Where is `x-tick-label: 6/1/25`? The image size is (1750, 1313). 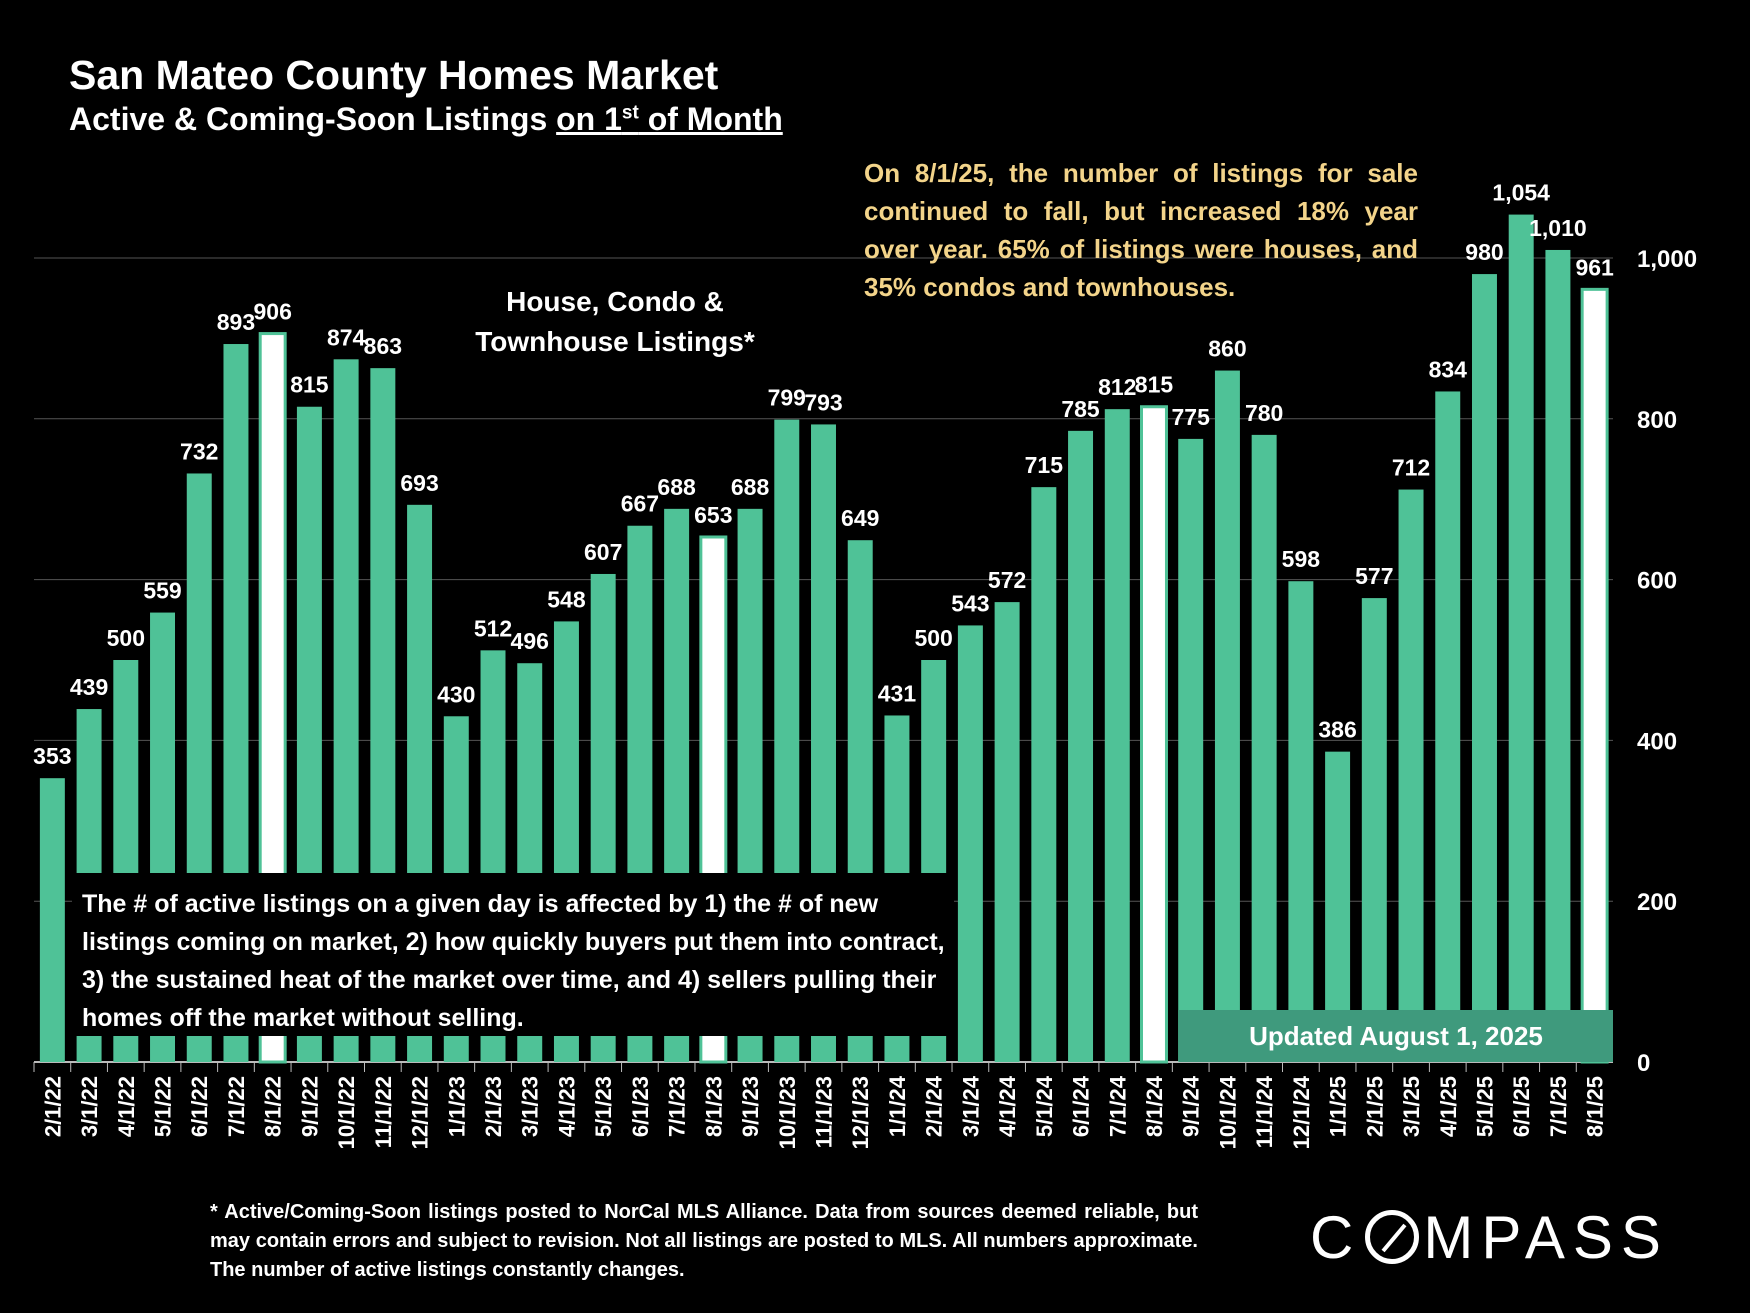
x-tick-label: 6/1/25 is located at coordinates (1521, 1106).